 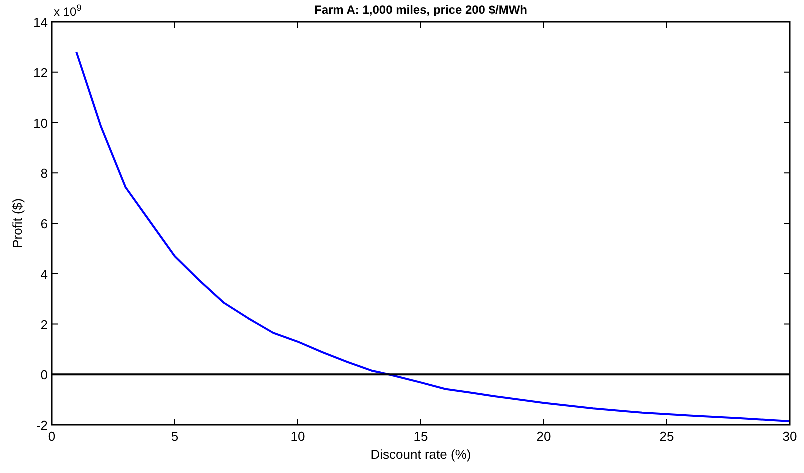 What do you see at coordinates (421, 454) in the screenshot?
I see `x-axis-title: Discount rate (%)` at bounding box center [421, 454].